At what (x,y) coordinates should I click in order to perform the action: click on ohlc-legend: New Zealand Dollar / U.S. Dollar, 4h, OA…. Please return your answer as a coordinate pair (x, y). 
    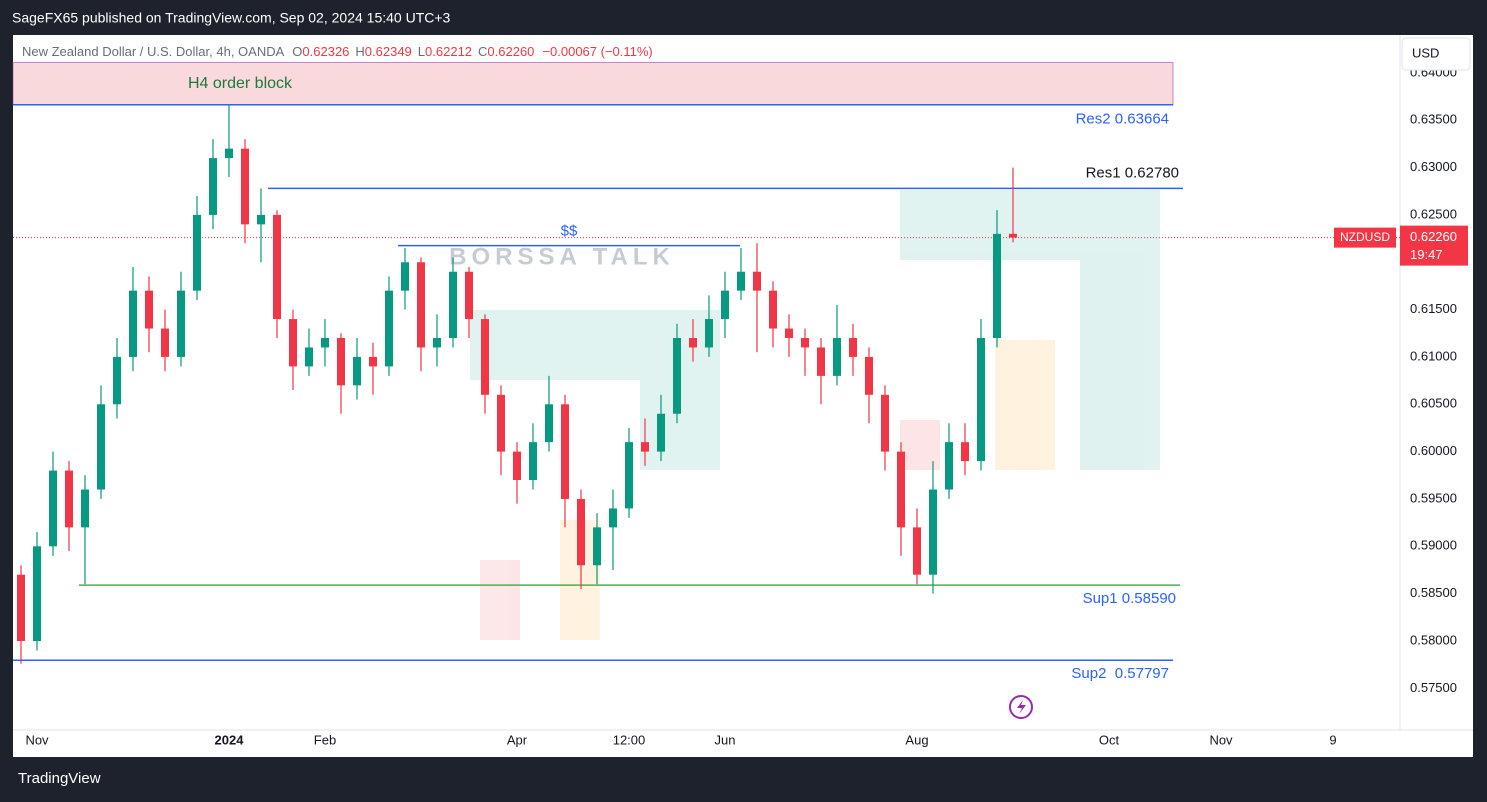
    Looking at the image, I should click on (337, 51).